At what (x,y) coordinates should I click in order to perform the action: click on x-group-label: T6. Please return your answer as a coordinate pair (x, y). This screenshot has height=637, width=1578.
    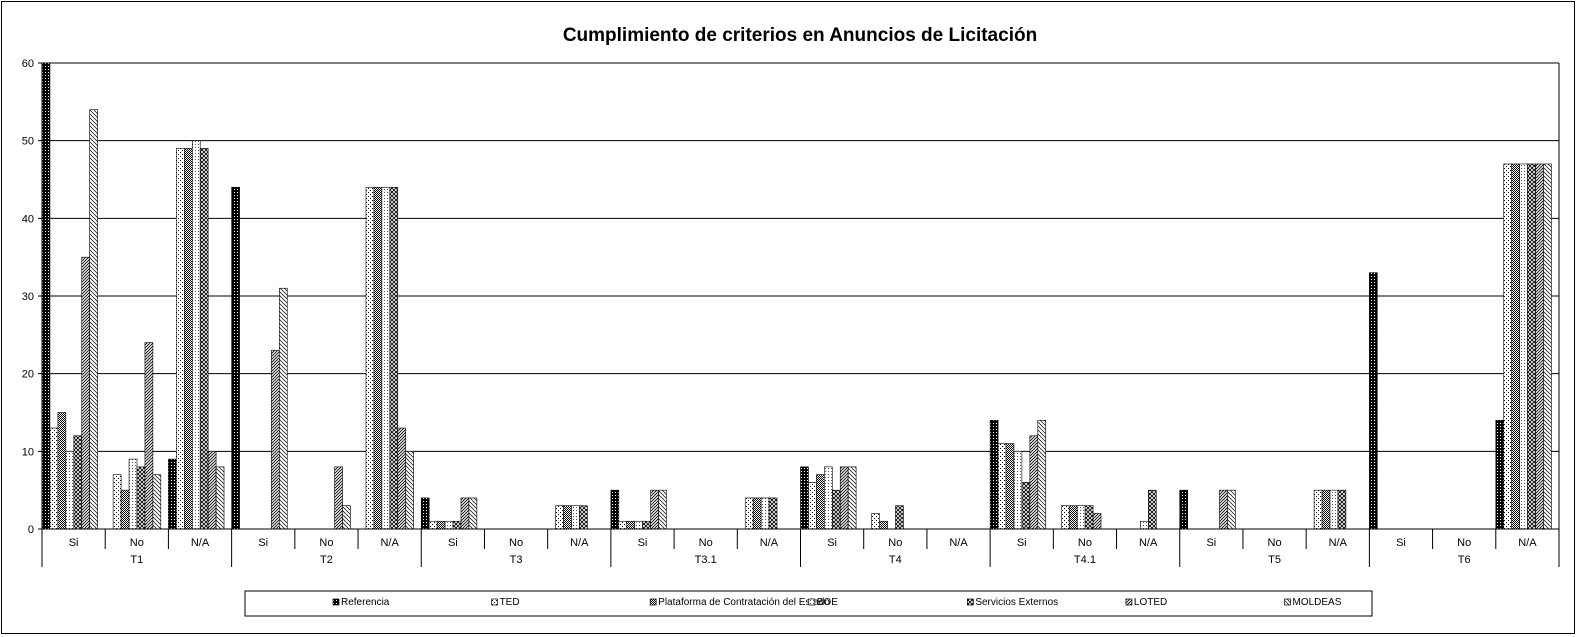
    Looking at the image, I should click on (1464, 560).